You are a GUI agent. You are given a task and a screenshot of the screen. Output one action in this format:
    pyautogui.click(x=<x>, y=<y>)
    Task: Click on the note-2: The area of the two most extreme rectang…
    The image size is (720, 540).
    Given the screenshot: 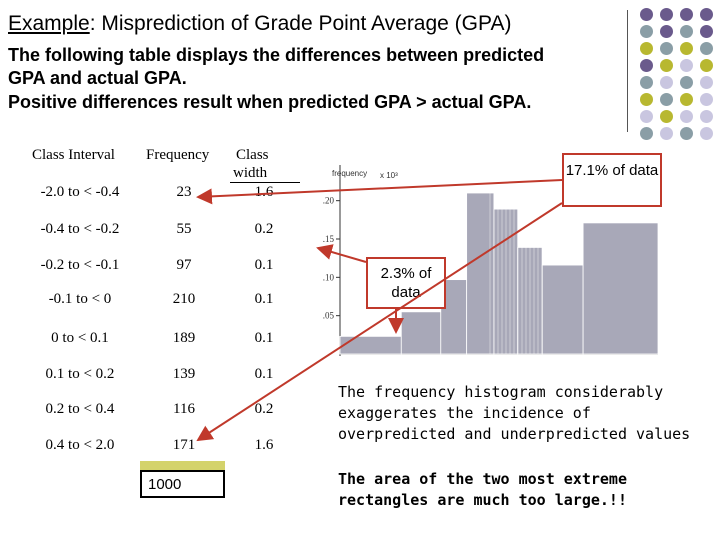 What is the action you would take?
    pyautogui.click(x=482, y=490)
    